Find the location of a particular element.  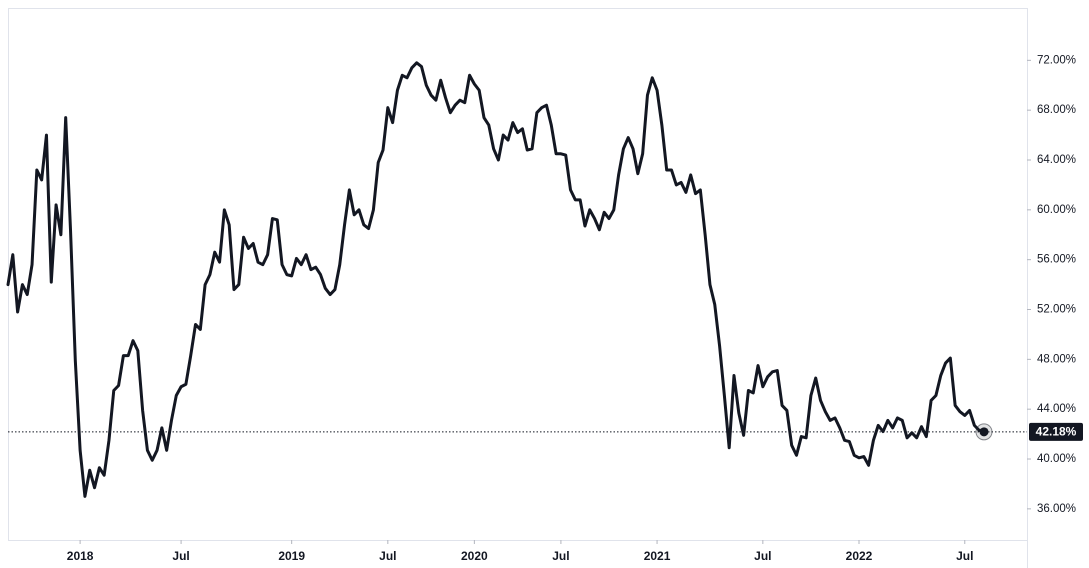

last-value-badge is located at coordinates (1056, 431).